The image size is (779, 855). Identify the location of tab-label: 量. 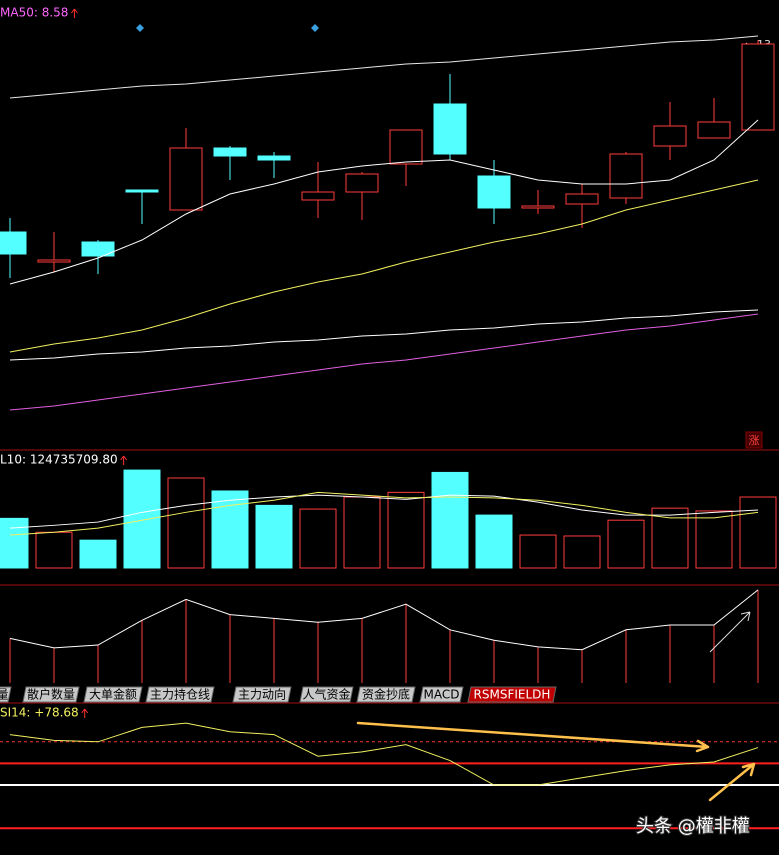
(4, 695).